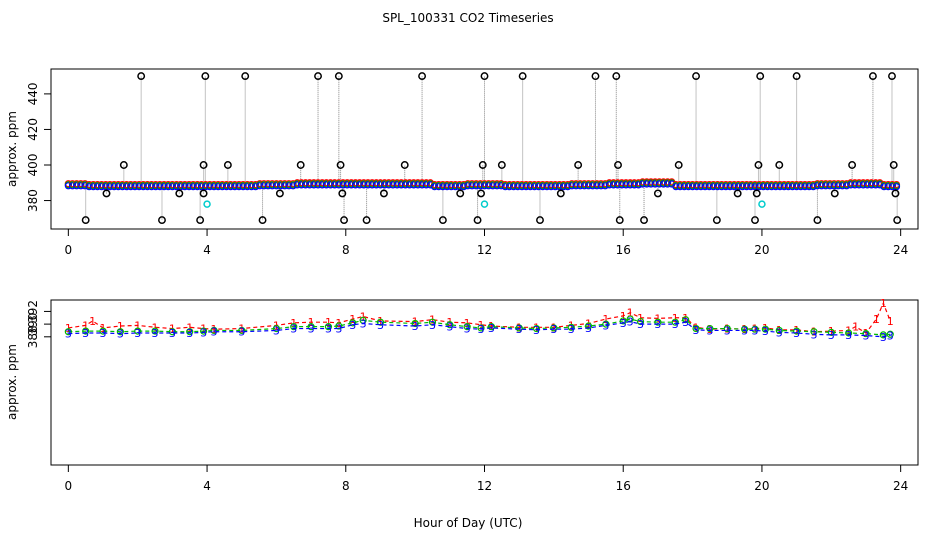 The height and width of the screenshot is (540, 936). Describe the element at coordinates (33, 129) in the screenshot. I see `y-tick-label: 420` at that location.